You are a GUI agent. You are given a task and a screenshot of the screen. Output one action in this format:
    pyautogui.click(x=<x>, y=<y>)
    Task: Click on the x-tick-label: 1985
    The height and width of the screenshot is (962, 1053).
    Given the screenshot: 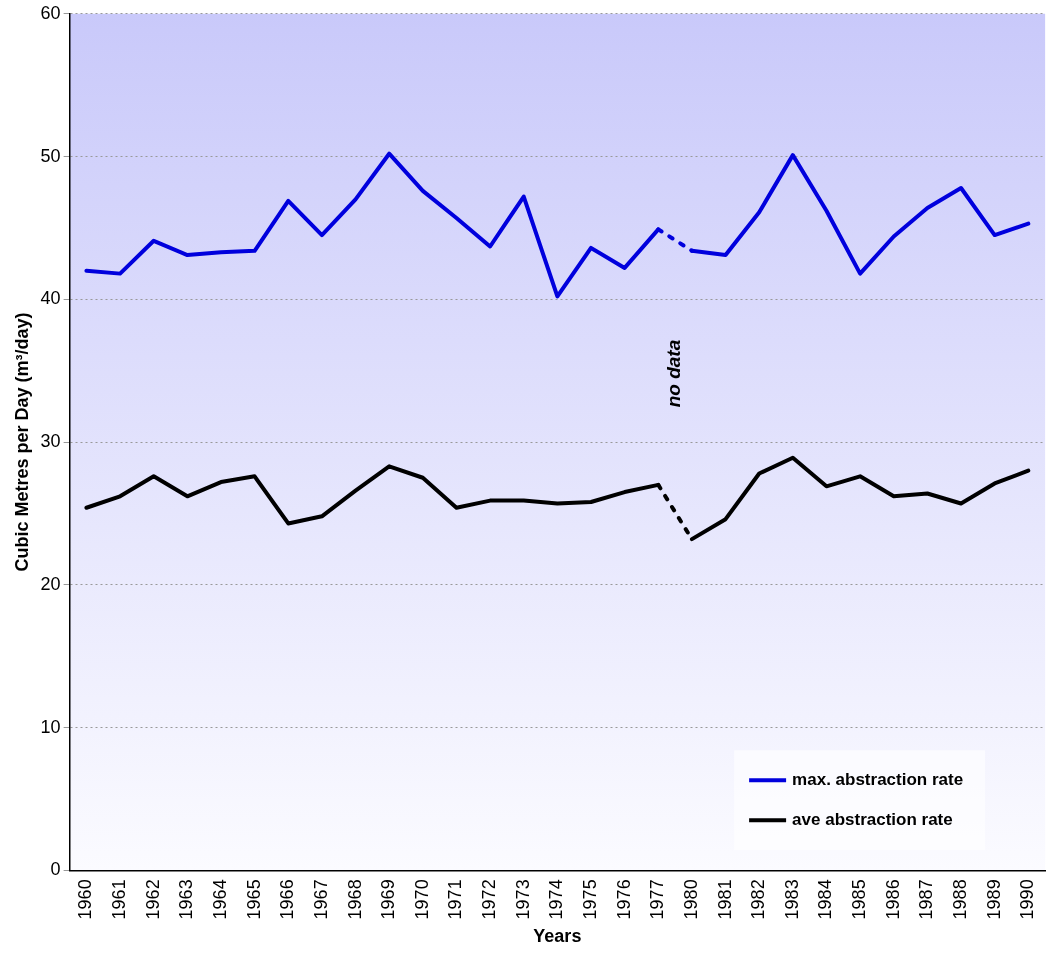 What is the action you would take?
    pyautogui.click(x=859, y=899)
    